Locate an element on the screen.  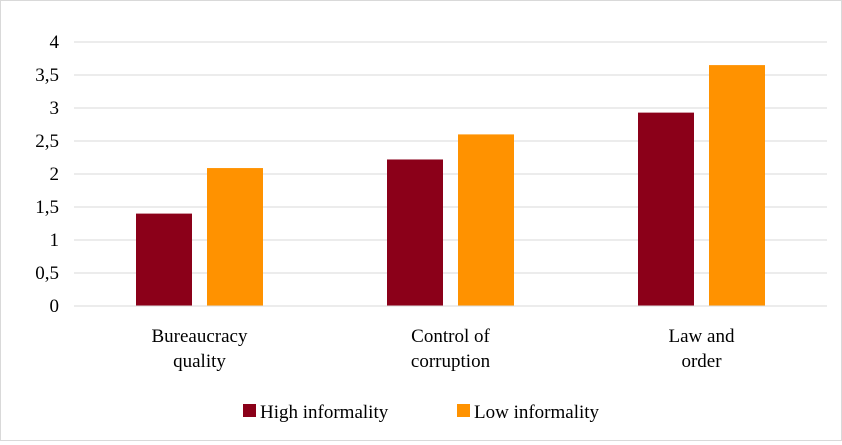
y-tick-label: 2 is located at coordinates (55, 174).